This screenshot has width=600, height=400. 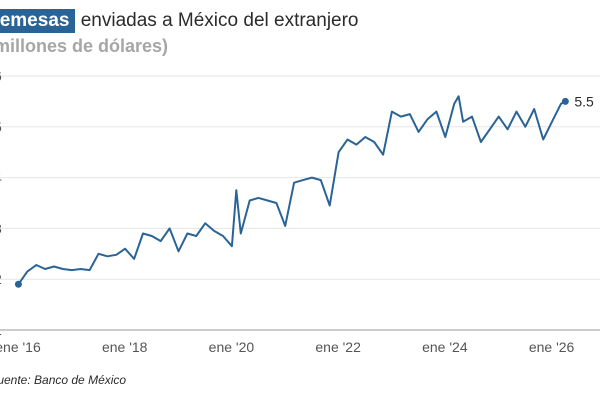 What do you see at coordinates (1, 178) in the screenshot?
I see `y-tick-label: 4` at bounding box center [1, 178].